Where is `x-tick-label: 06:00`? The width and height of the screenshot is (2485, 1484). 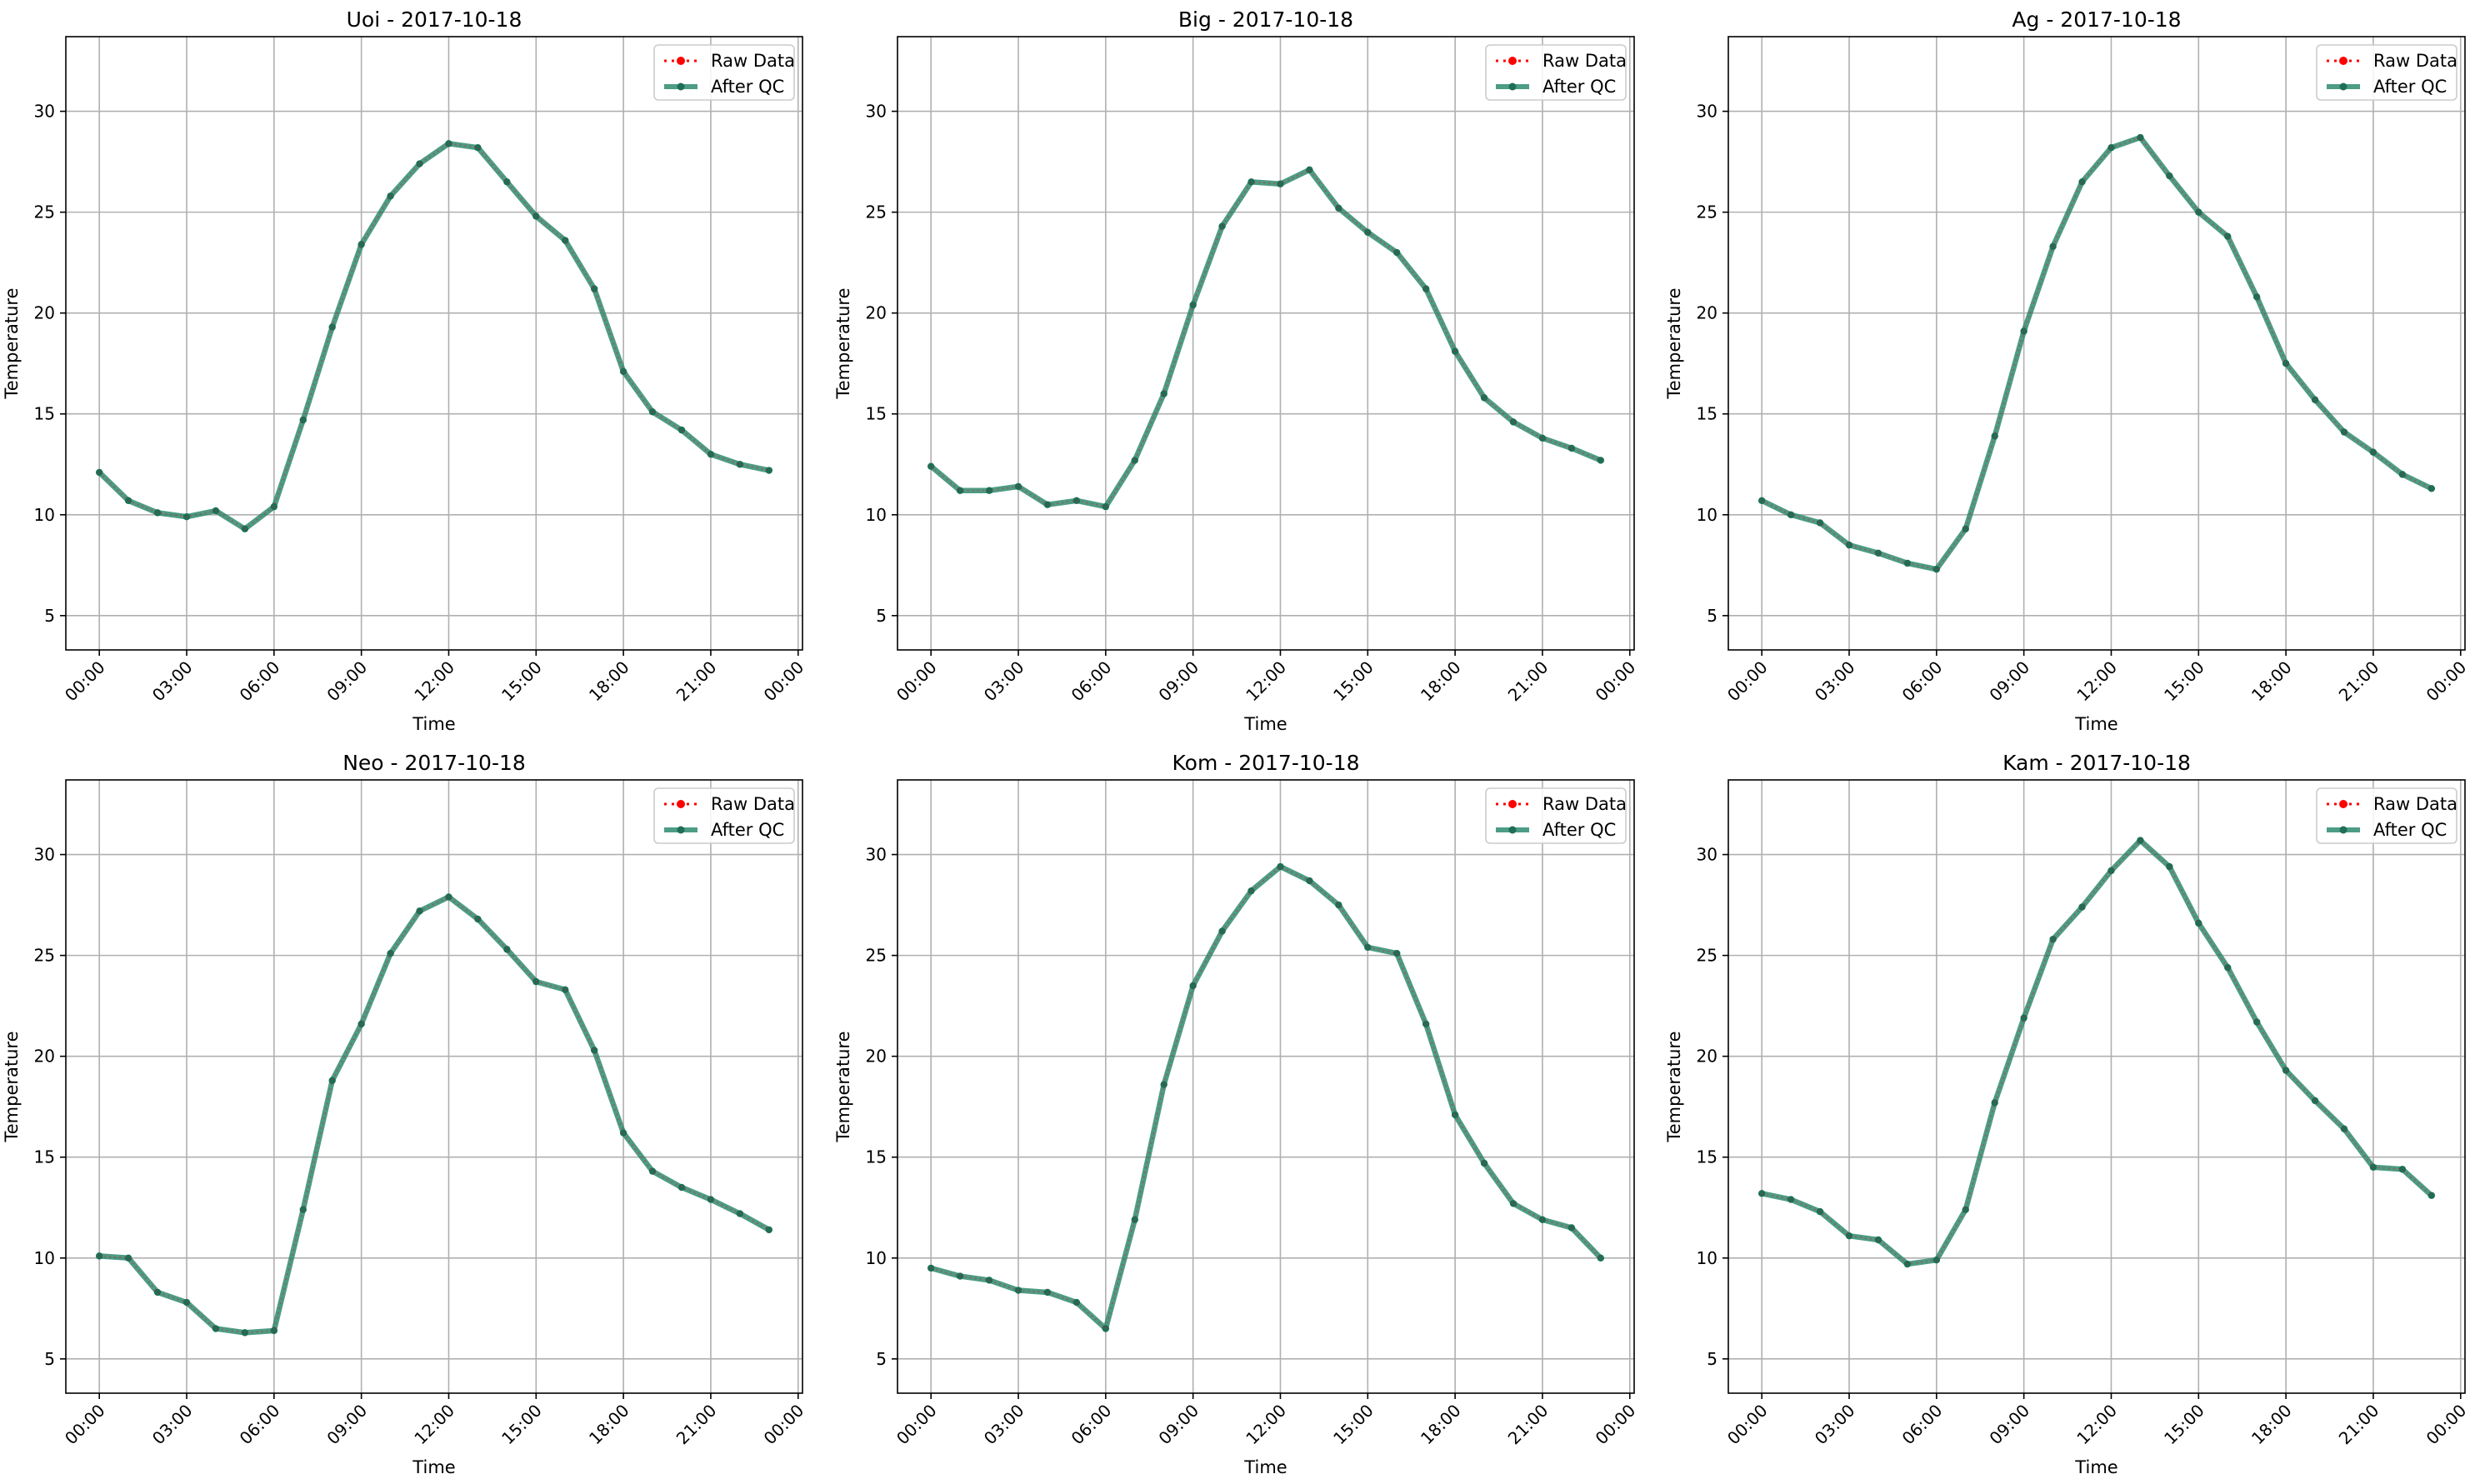 x-tick-label: 06:00 is located at coordinates (1922, 1425).